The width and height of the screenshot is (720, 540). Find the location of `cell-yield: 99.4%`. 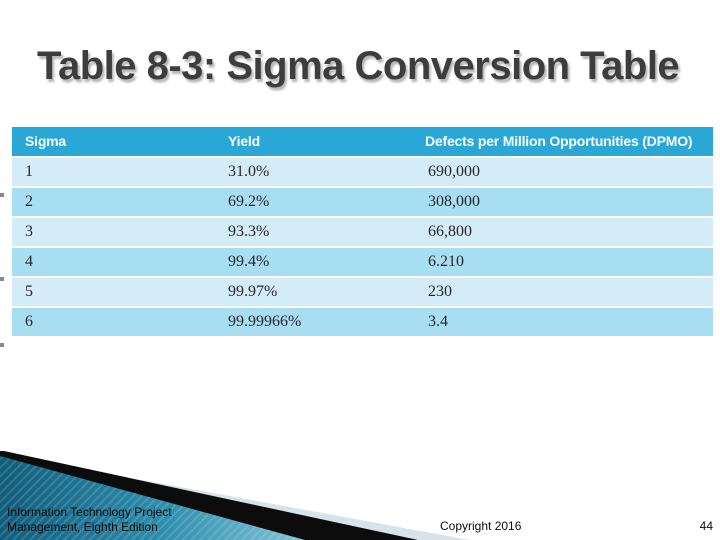

cell-yield: 99.4% is located at coordinates (249, 261).